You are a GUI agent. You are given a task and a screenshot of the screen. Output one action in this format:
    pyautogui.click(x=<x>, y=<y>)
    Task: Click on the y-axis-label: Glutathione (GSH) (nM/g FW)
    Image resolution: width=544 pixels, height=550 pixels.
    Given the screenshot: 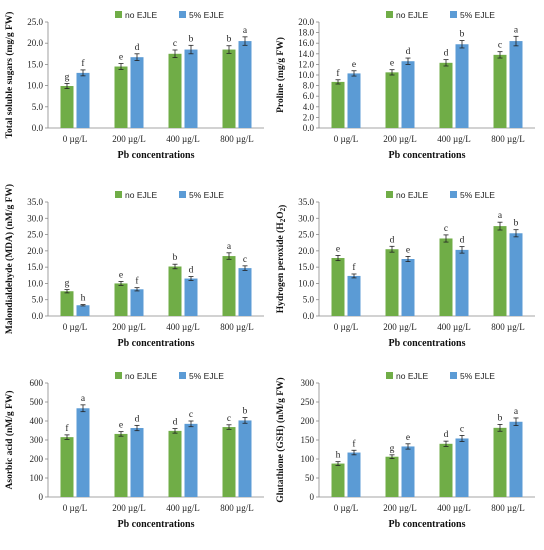 What is the action you would take?
    pyautogui.click(x=280, y=439)
    